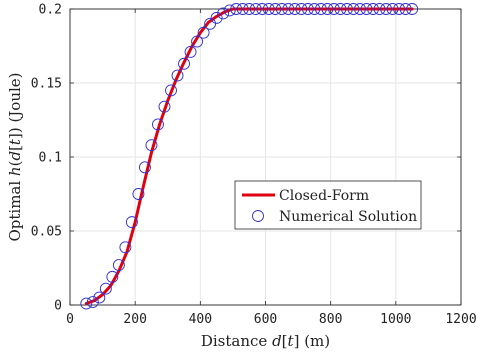 This screenshot has width=477, height=363. Describe the element at coordinates (297, 341) in the screenshot. I see `x-axis-label-part: ]` at that location.